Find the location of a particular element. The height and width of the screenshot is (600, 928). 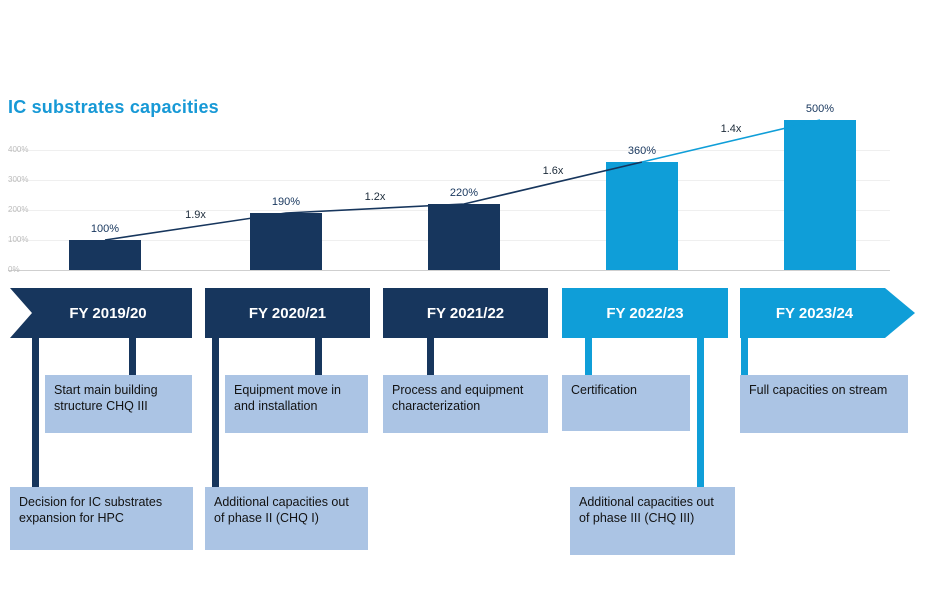

y-axis-label: 200% is located at coordinates (18, 209).